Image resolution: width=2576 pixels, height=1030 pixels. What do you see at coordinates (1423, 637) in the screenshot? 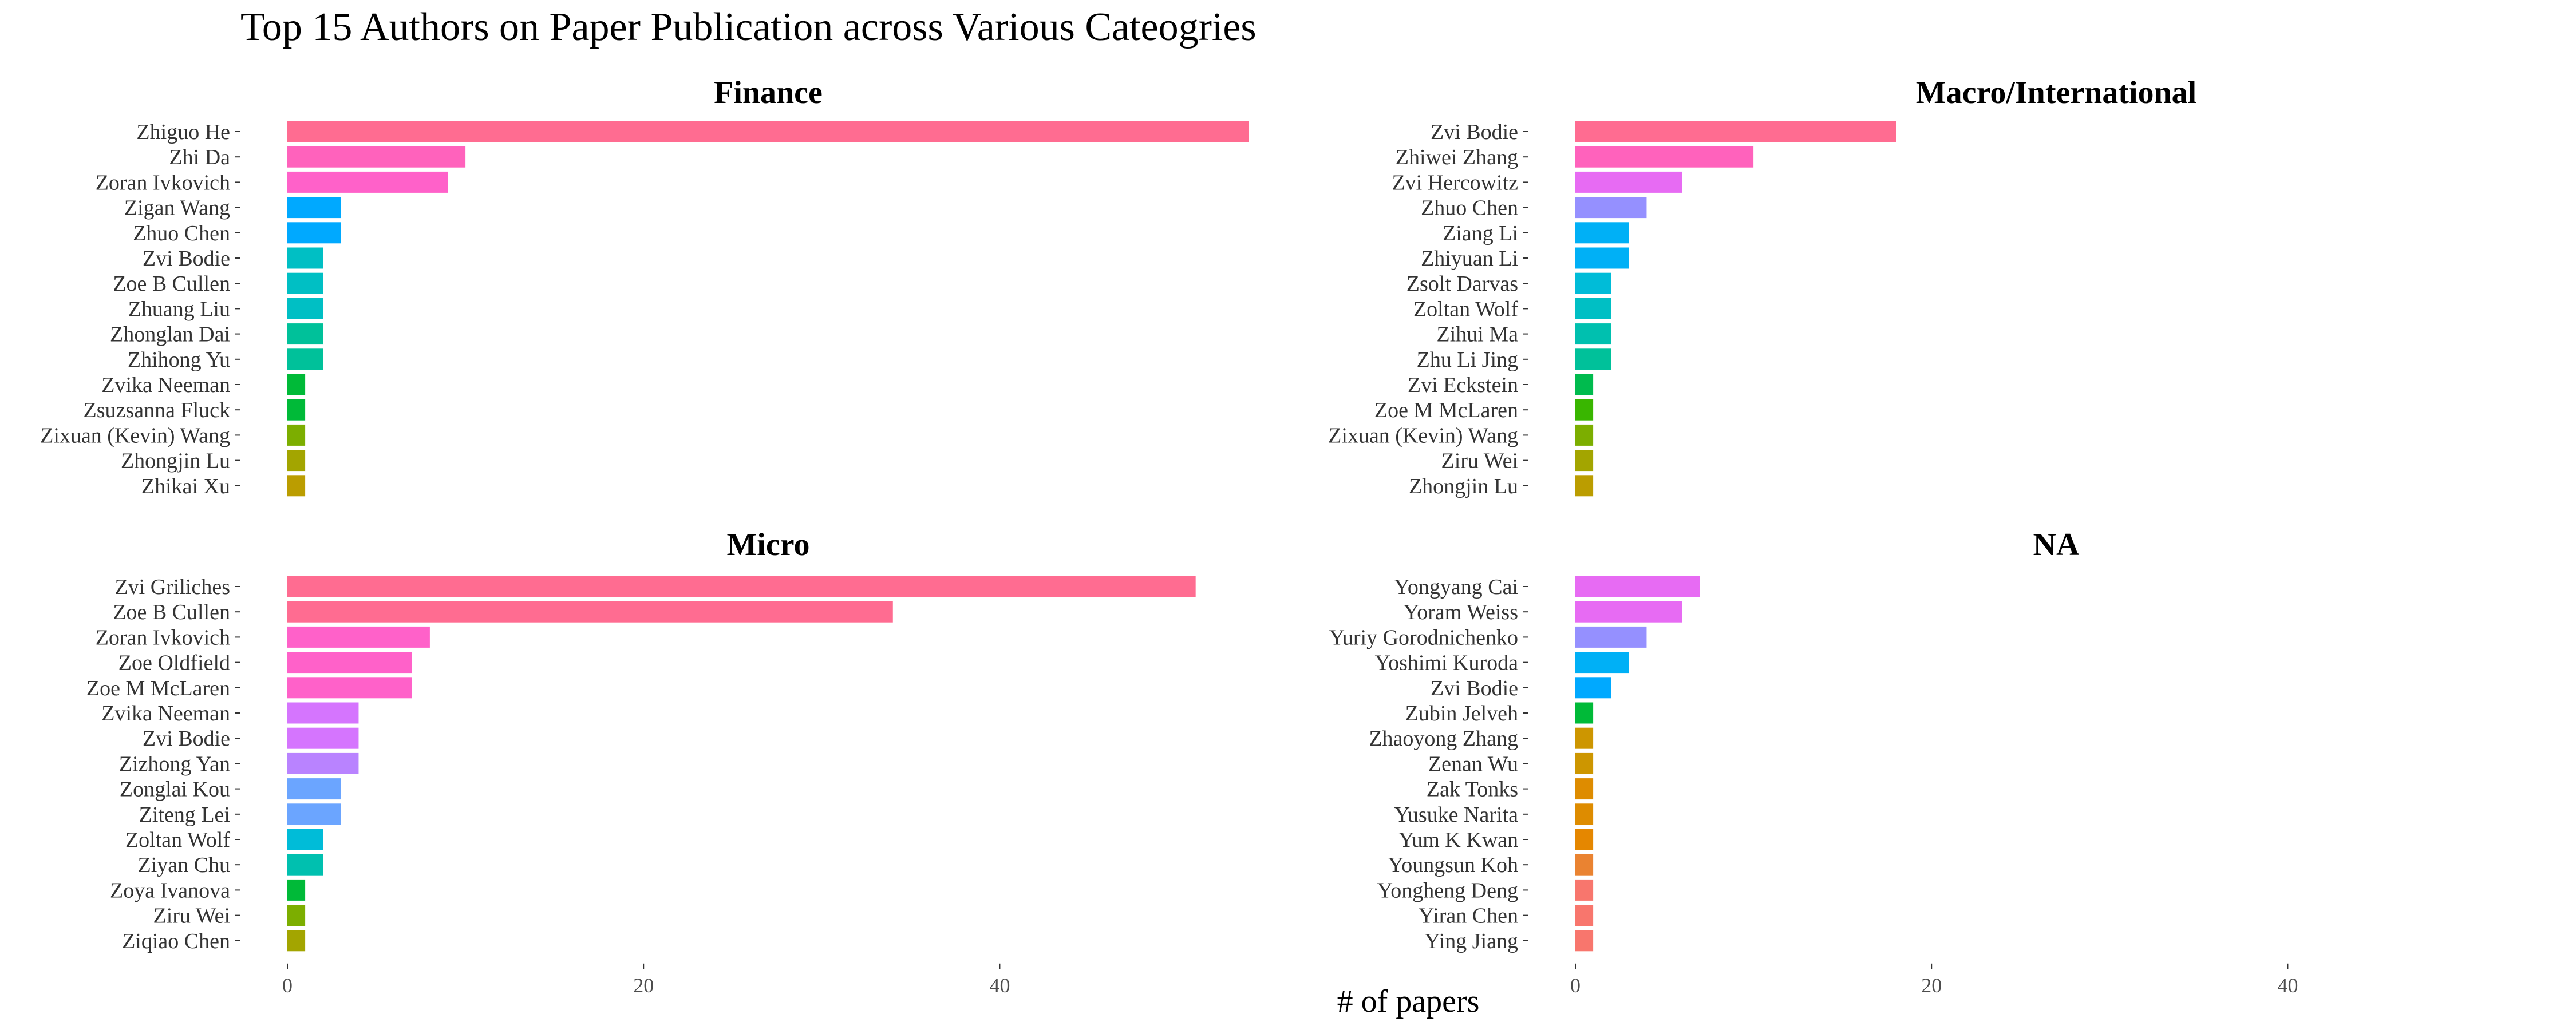
I see `category-label: Yuriy Gorodnichenko` at bounding box center [1423, 637].